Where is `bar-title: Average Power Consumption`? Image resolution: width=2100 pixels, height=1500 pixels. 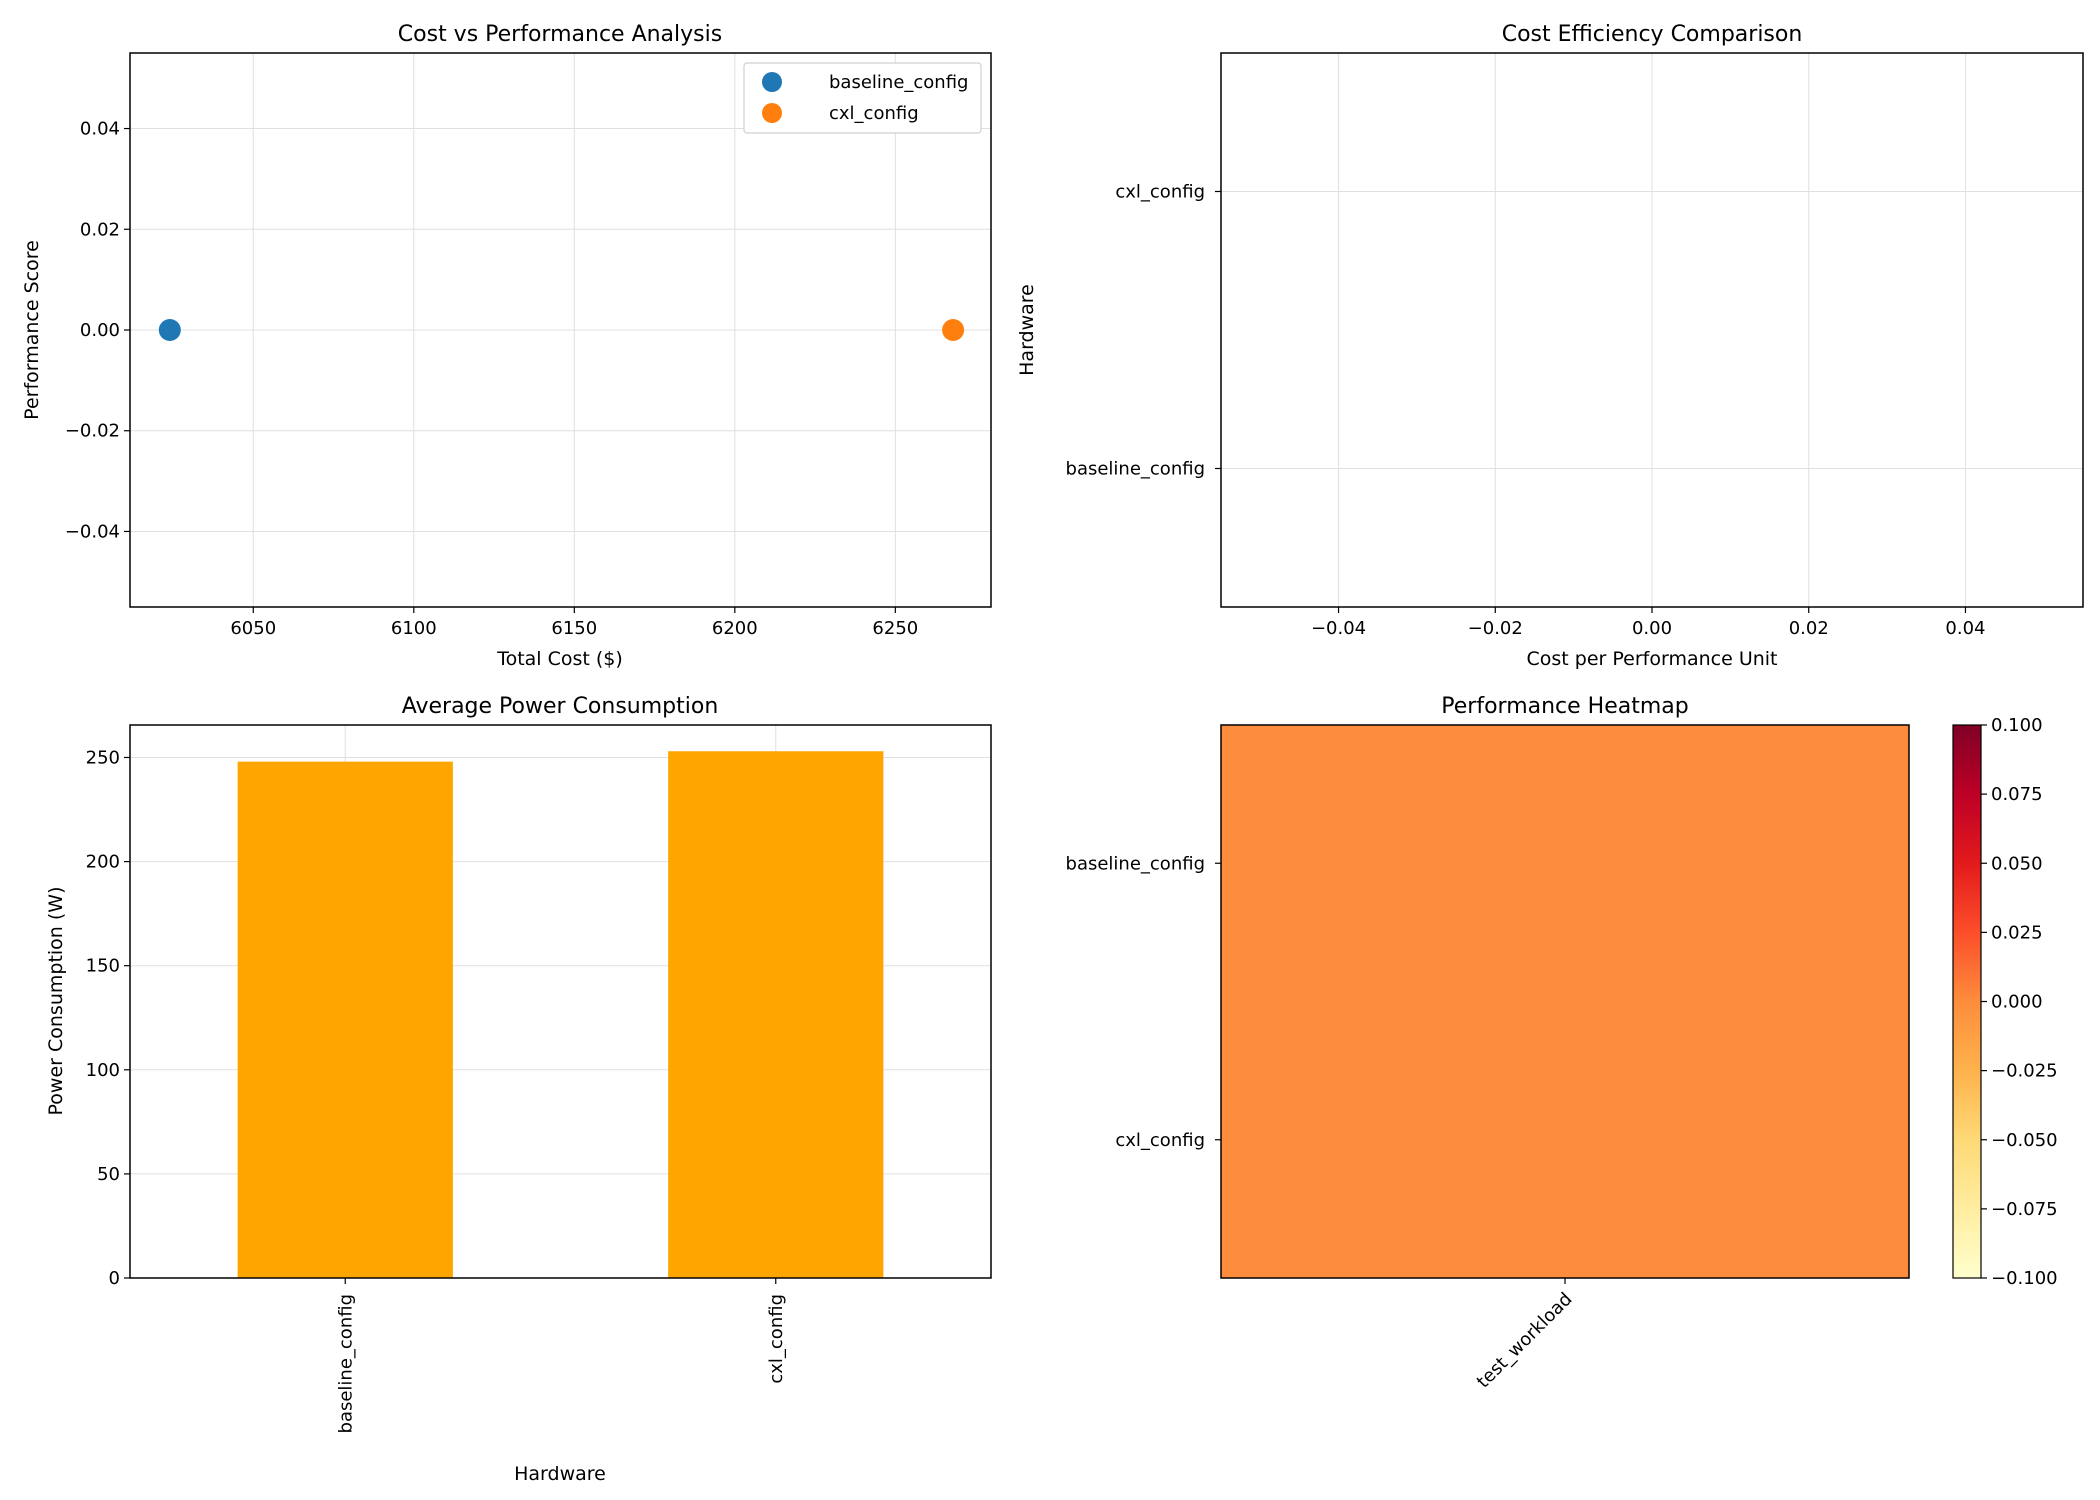
bar-title: Average Power Consumption is located at coordinates (560, 706).